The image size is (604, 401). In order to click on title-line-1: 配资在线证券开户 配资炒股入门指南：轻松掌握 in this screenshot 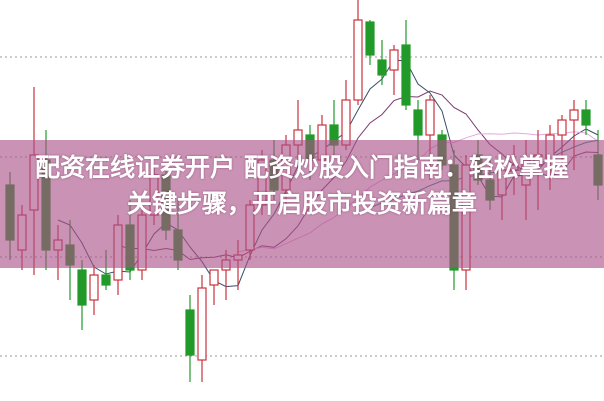, I will do `click(302, 167)`.